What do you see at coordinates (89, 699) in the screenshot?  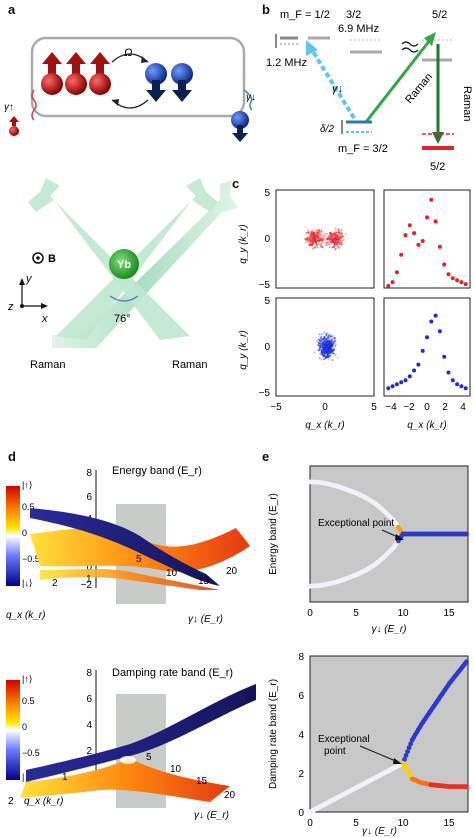 I see `damping-ztick-6: 6` at bounding box center [89, 699].